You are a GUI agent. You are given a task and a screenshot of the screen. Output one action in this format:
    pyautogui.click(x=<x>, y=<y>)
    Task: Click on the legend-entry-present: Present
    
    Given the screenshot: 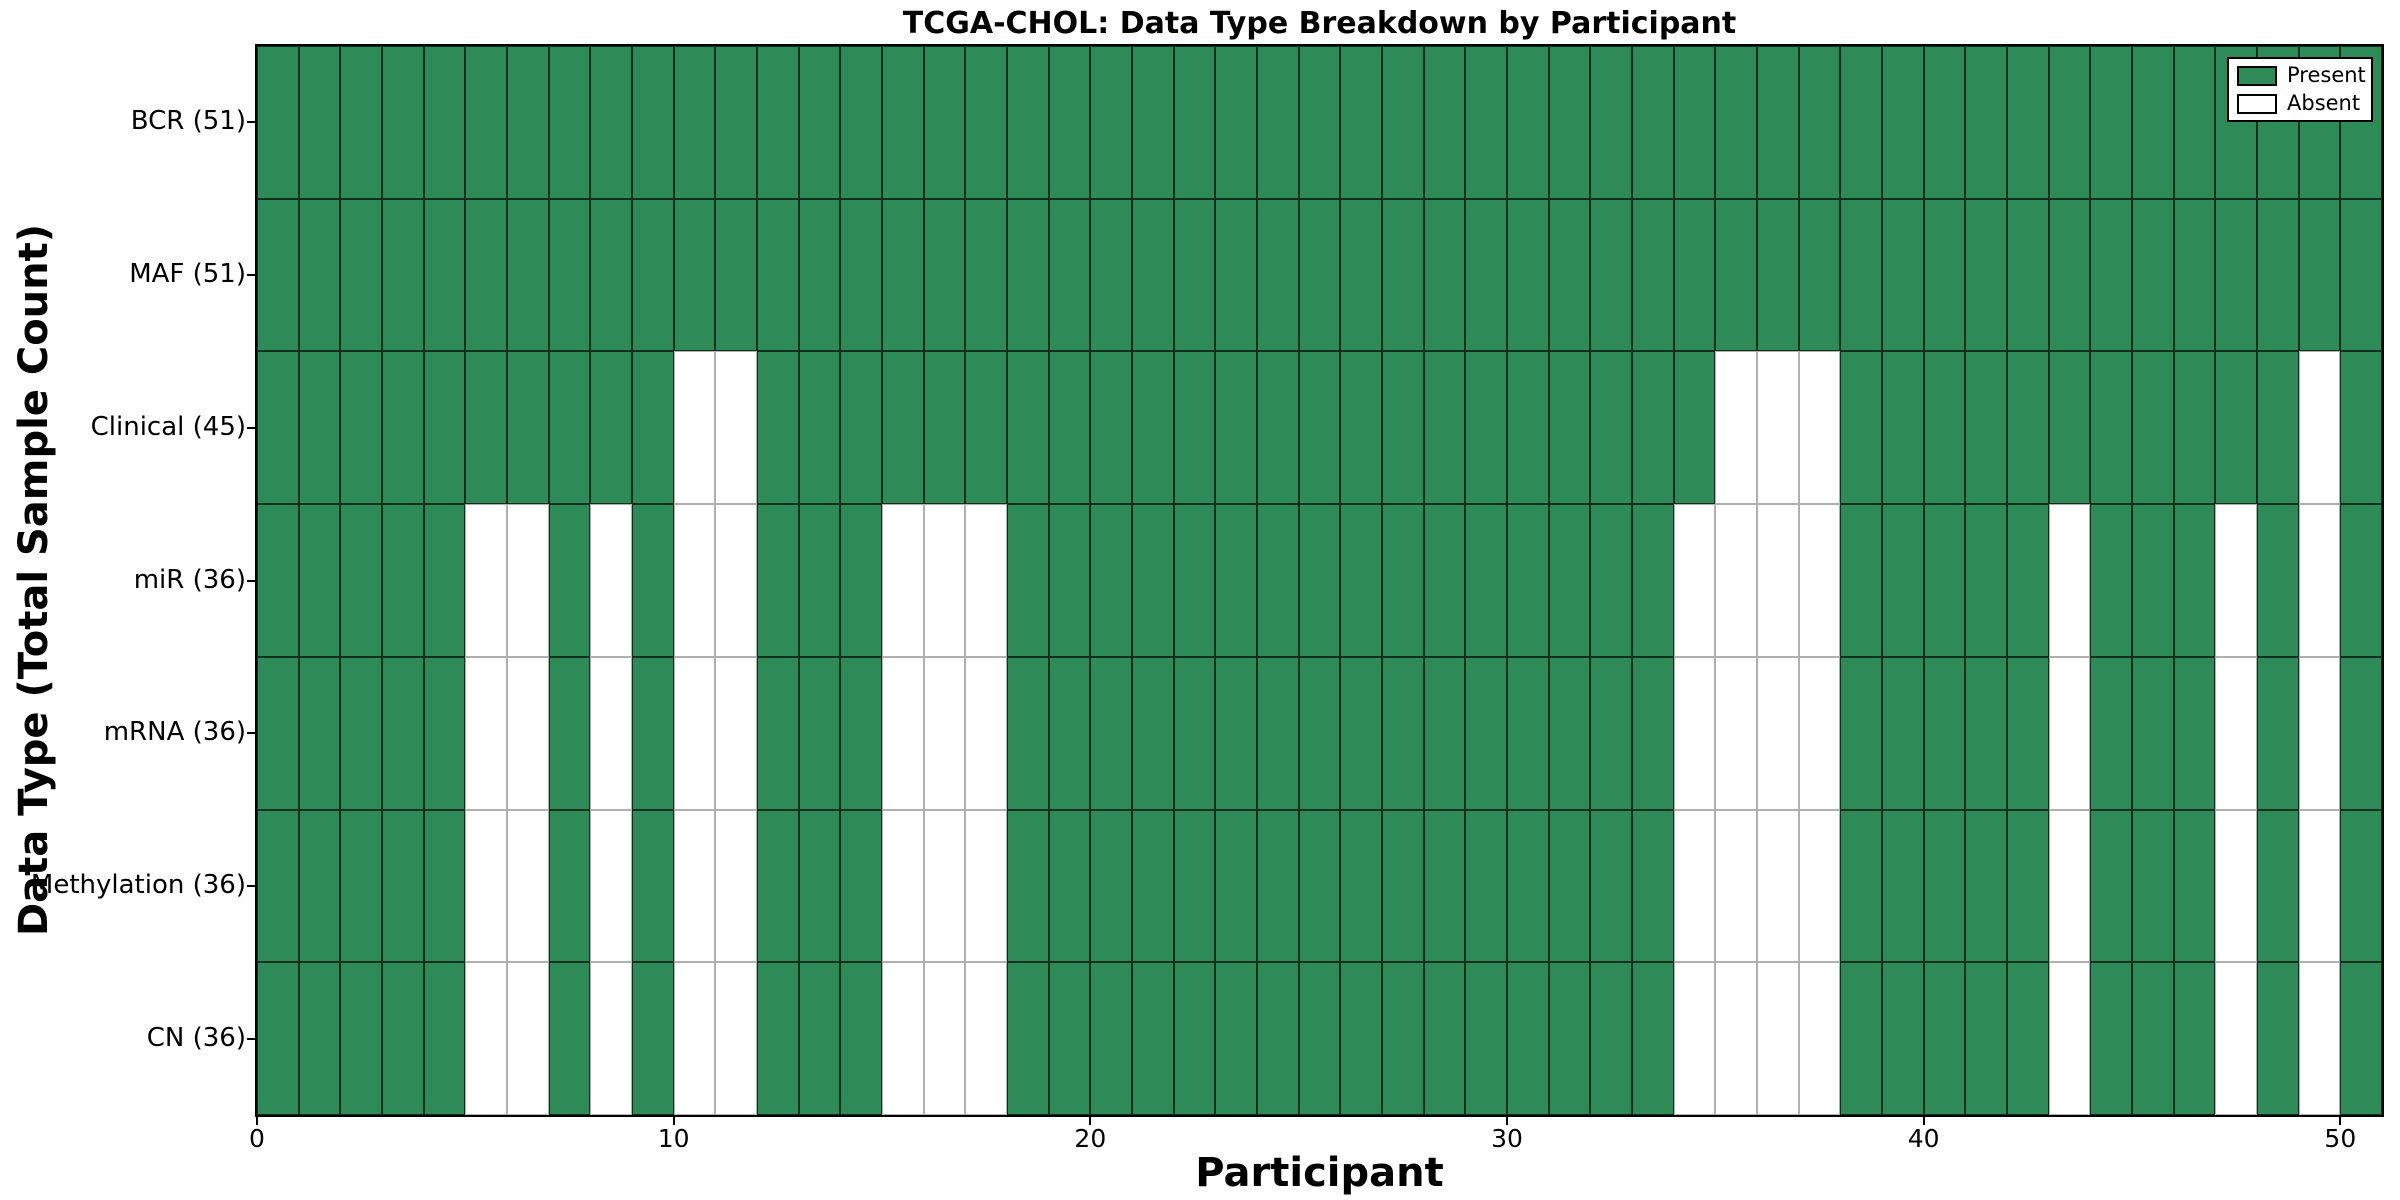 What is the action you would take?
    pyautogui.click(x=2301, y=75)
    